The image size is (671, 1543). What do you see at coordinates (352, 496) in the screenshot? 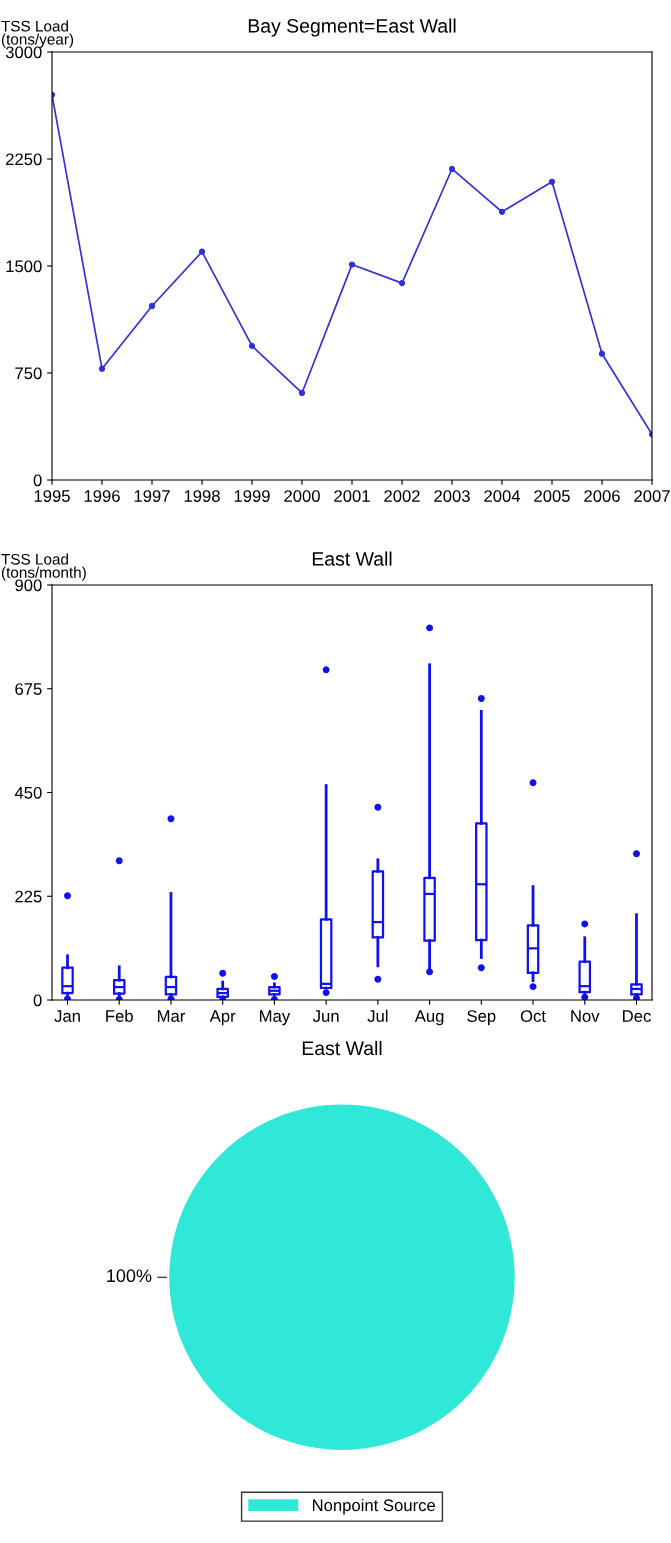
I see `x-tick-label: 2001` at bounding box center [352, 496].